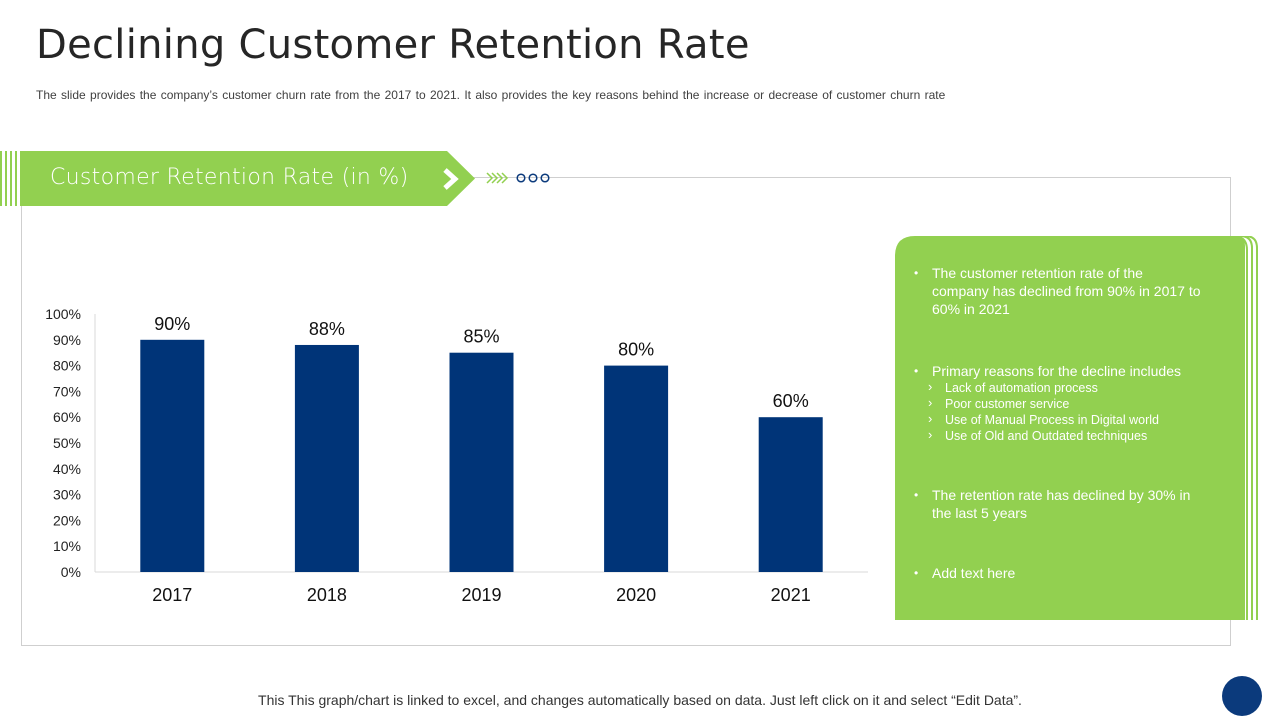 The width and height of the screenshot is (1280, 720). What do you see at coordinates (518, 178) in the screenshot?
I see `decorative-arrows-dots` at bounding box center [518, 178].